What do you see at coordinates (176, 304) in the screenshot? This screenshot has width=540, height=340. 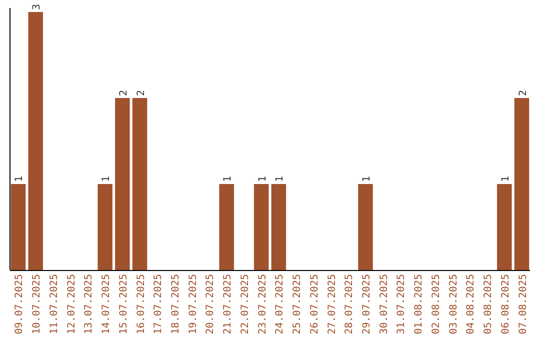 I see `x-tick-label: 18.07.2025` at bounding box center [176, 304].